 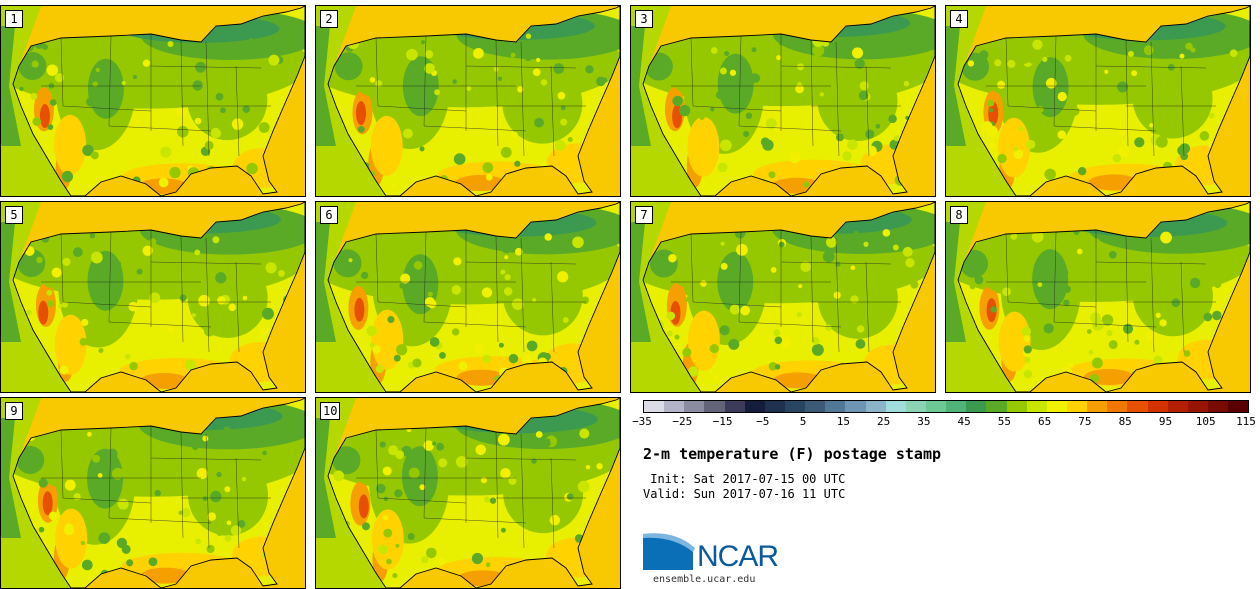 I want to click on colorbar-tick-label: 75, so click(x=1085, y=421).